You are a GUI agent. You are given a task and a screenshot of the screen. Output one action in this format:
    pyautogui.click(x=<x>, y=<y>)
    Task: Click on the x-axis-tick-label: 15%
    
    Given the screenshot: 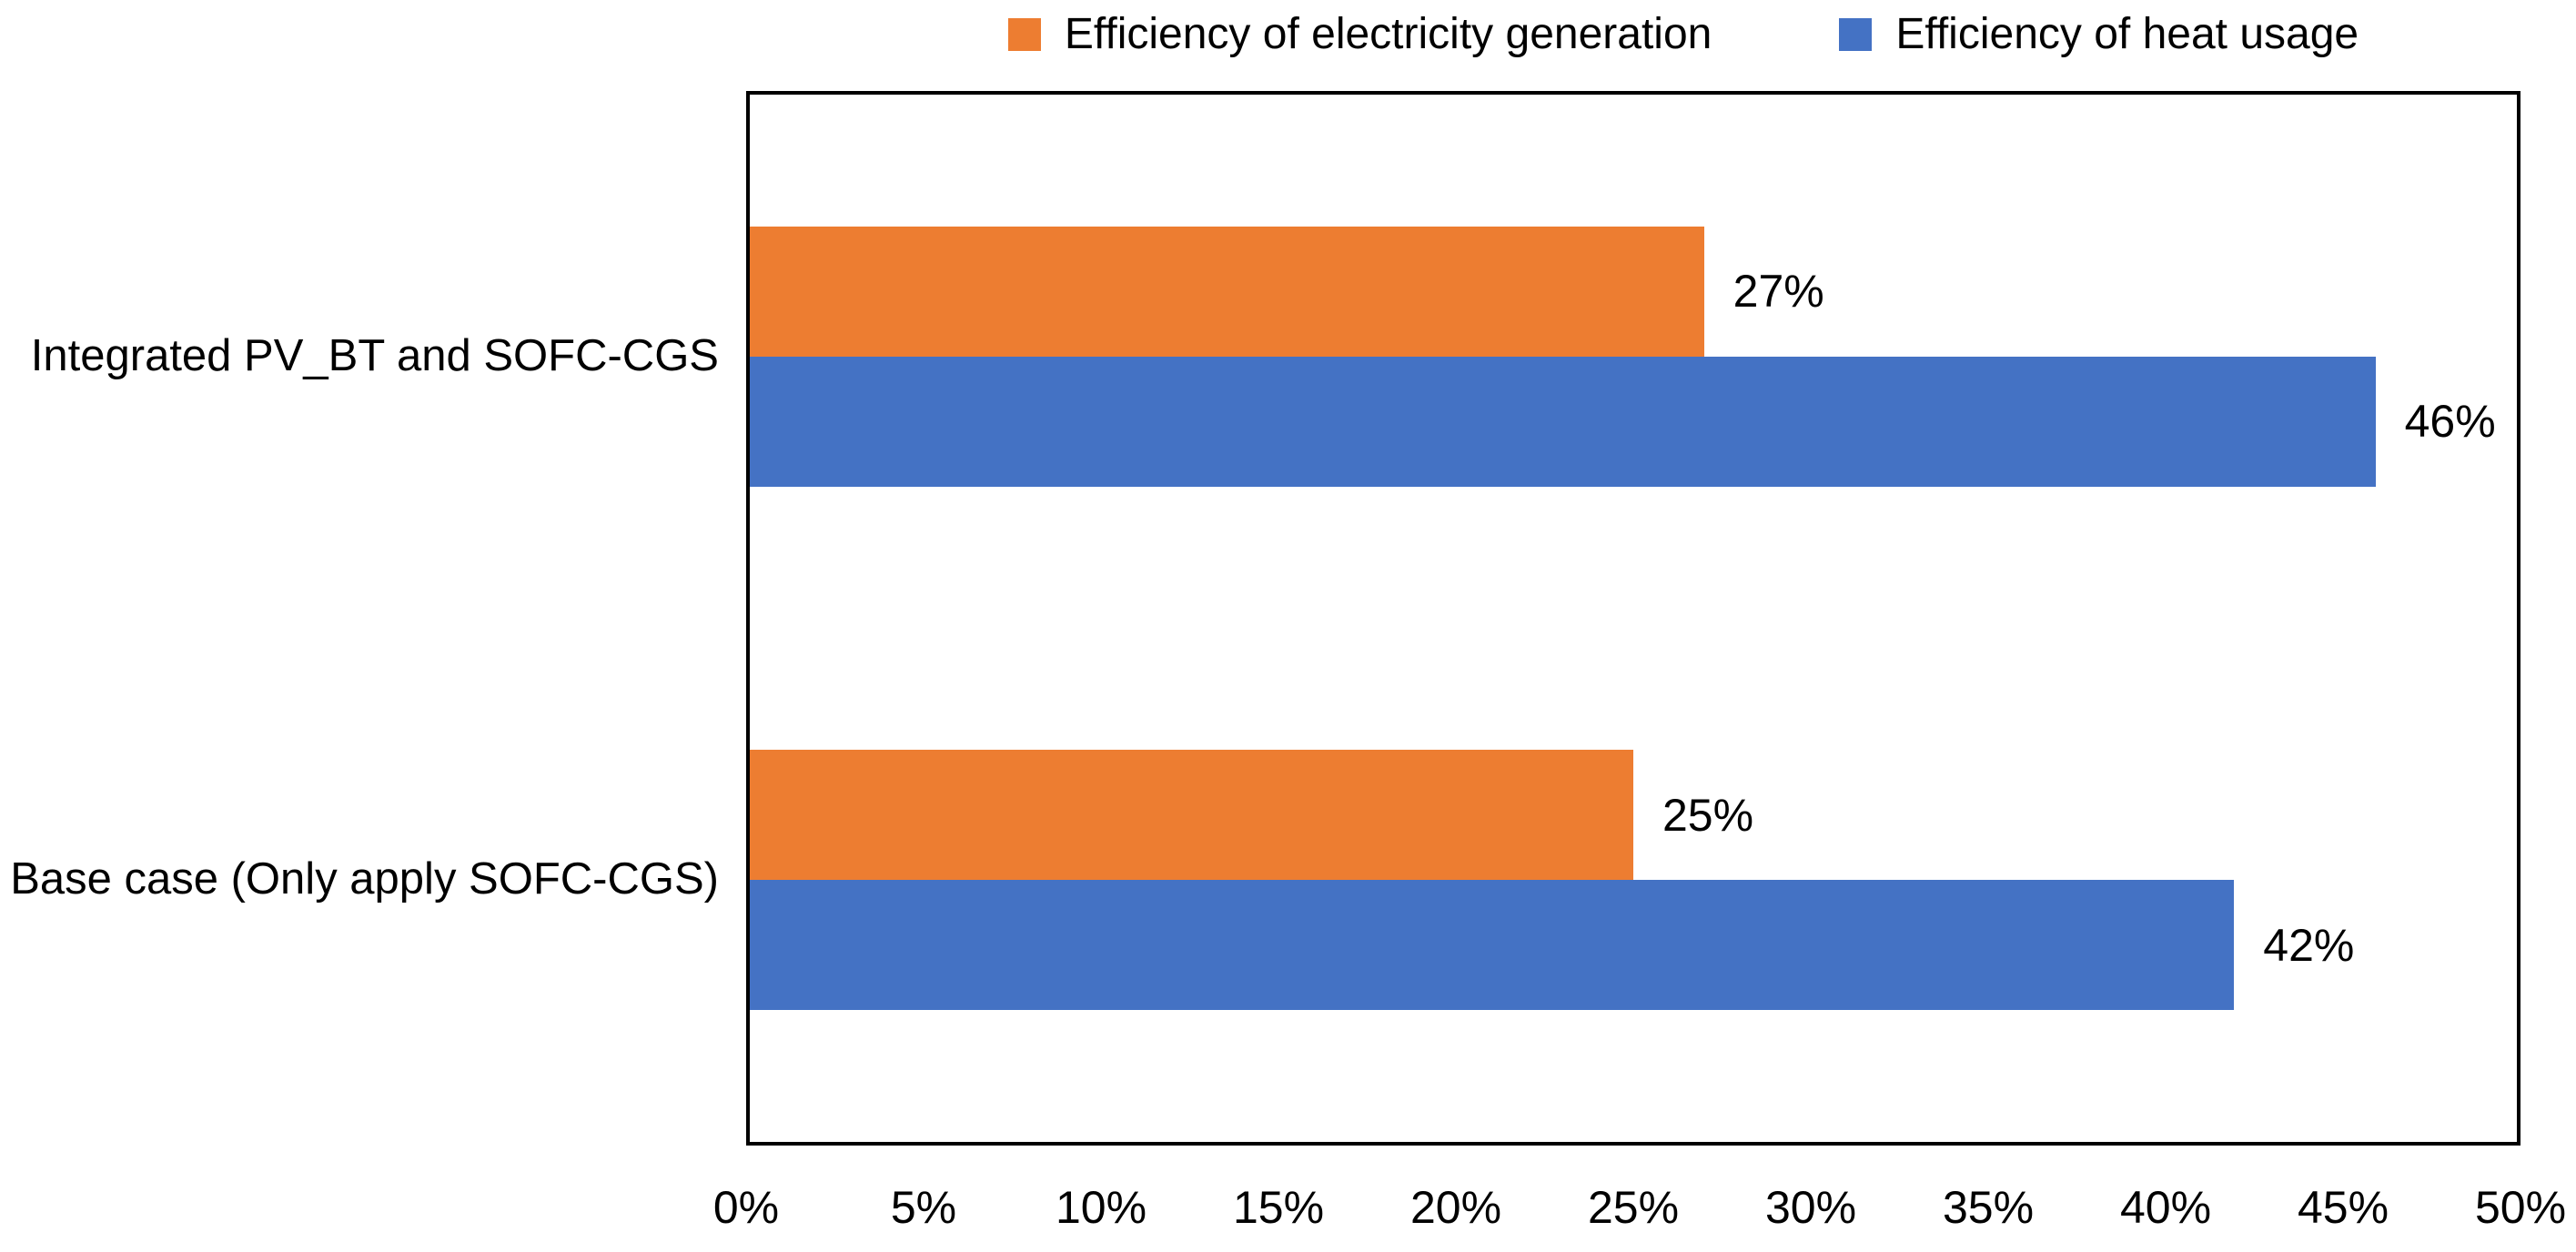 What is the action you would take?
    pyautogui.click(x=1278, y=1207)
    